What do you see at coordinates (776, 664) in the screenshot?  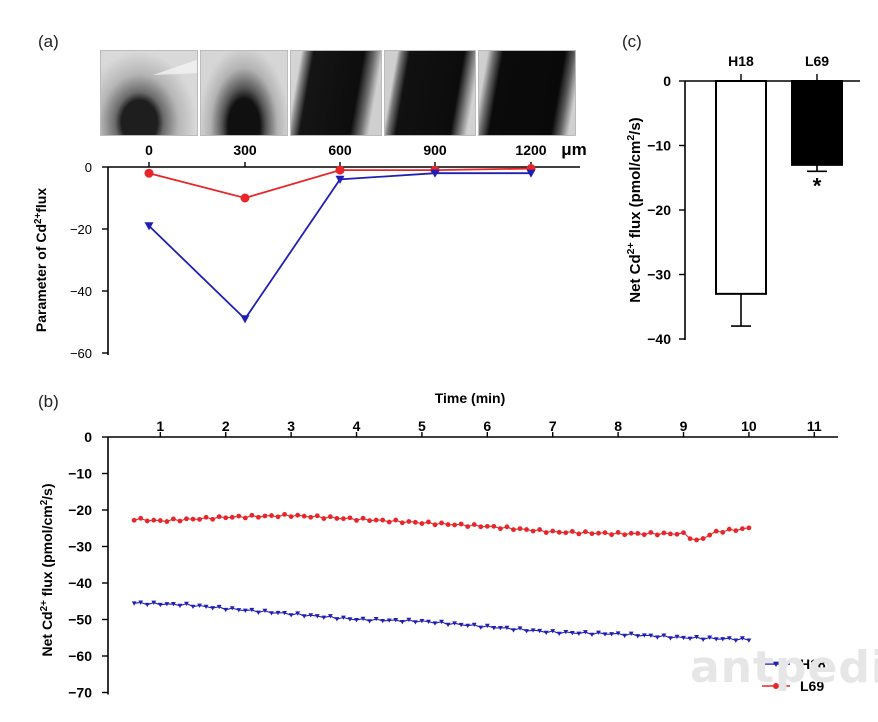 I see `panel-b-legend-marker` at bounding box center [776, 664].